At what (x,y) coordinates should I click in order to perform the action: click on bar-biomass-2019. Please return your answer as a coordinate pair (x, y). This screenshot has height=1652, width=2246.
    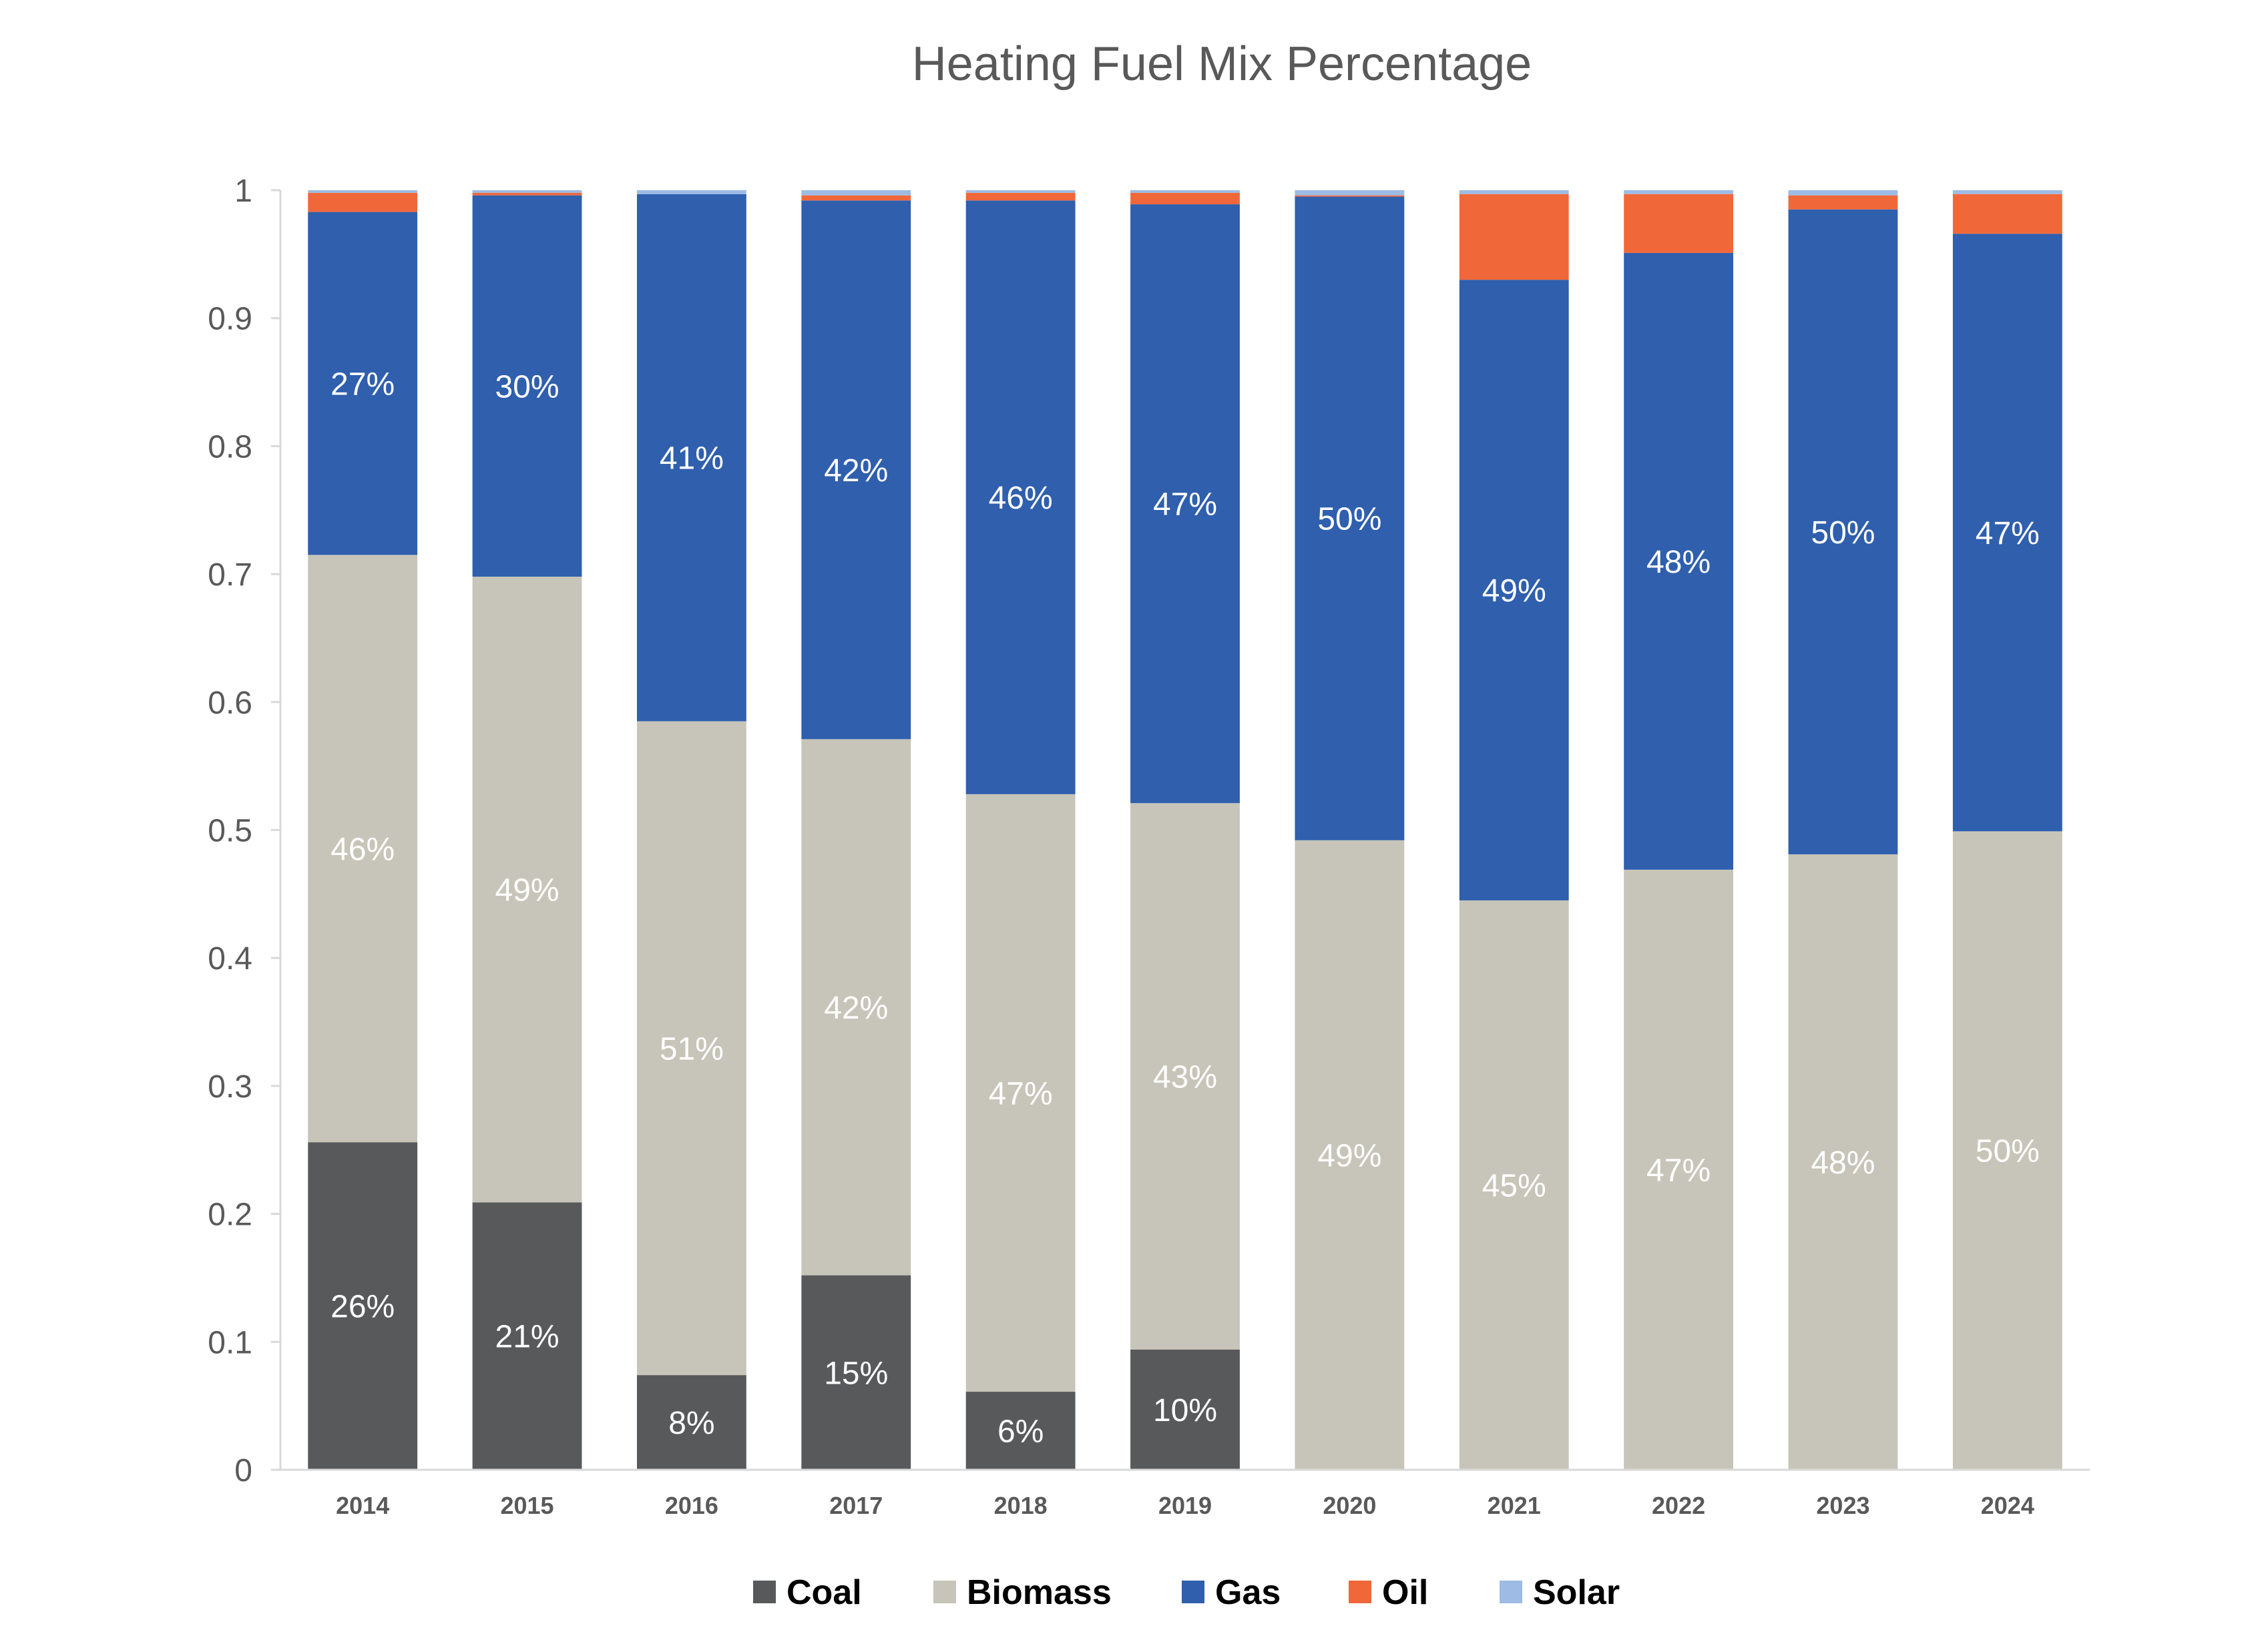
    Looking at the image, I should click on (1185, 1076).